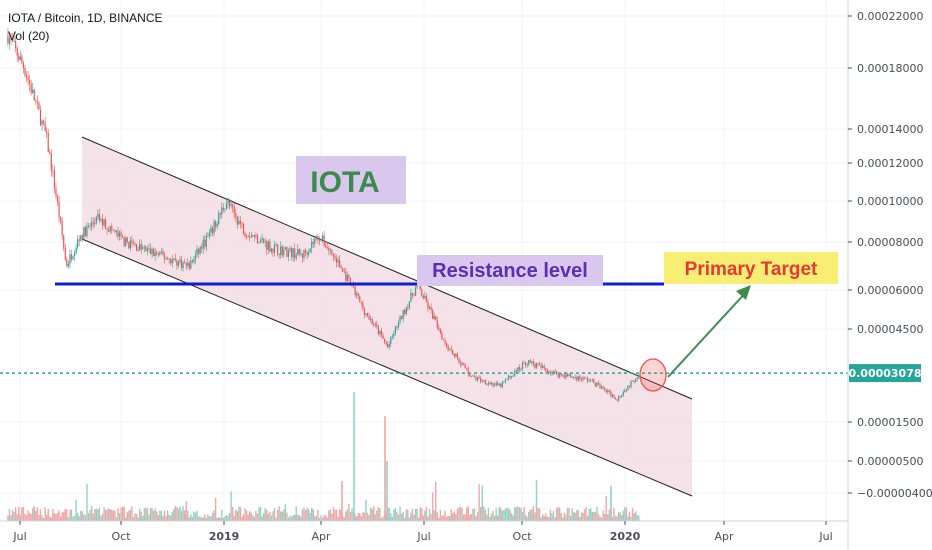 Image resolution: width=932 pixels, height=550 pixels. I want to click on target-arrow-shaft, so click(708, 333).